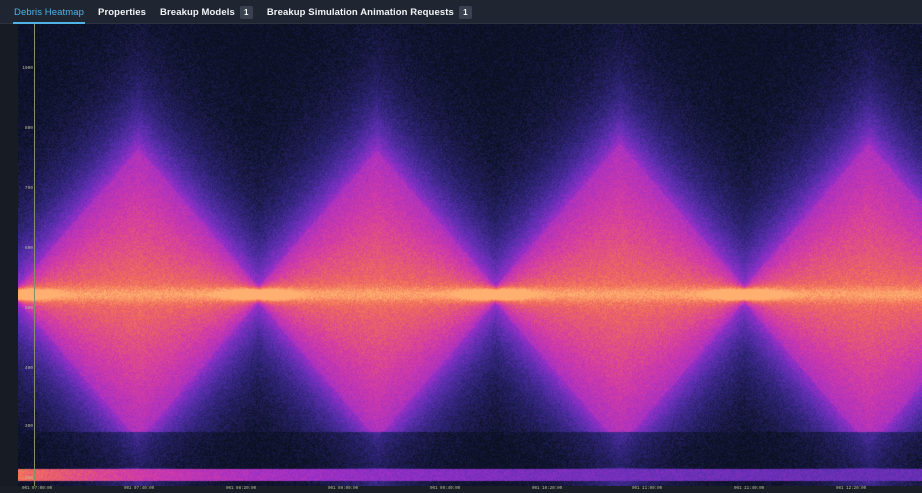  What do you see at coordinates (360, 12) in the screenshot?
I see `tab-label: Breakup Simulation Animation Requests` at bounding box center [360, 12].